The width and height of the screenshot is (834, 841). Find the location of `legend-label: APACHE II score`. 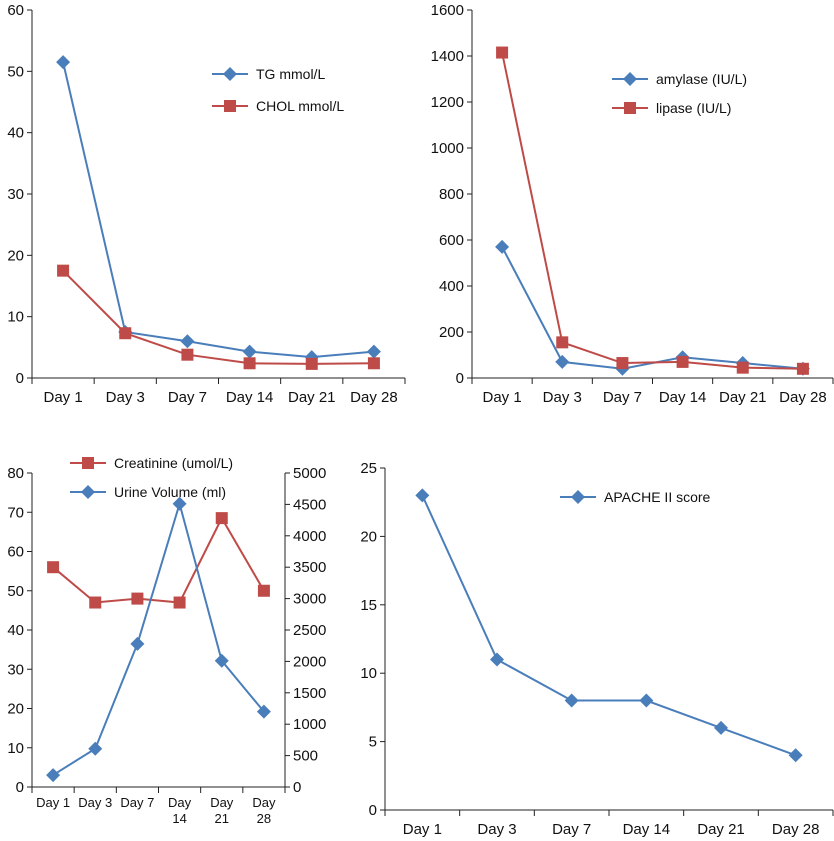

legend-label: APACHE II score is located at coordinates (657, 497).